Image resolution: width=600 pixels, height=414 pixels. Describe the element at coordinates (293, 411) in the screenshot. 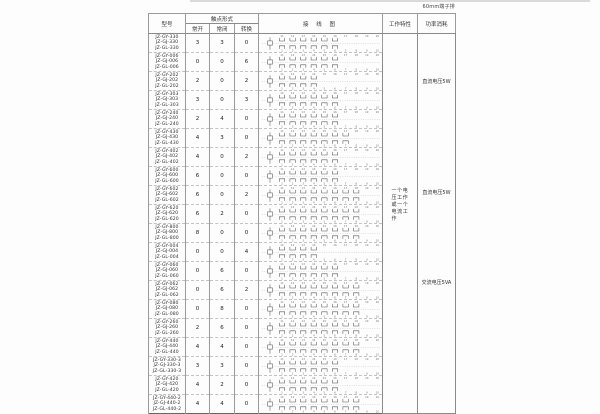

I see `svg-text: 2` at that location.